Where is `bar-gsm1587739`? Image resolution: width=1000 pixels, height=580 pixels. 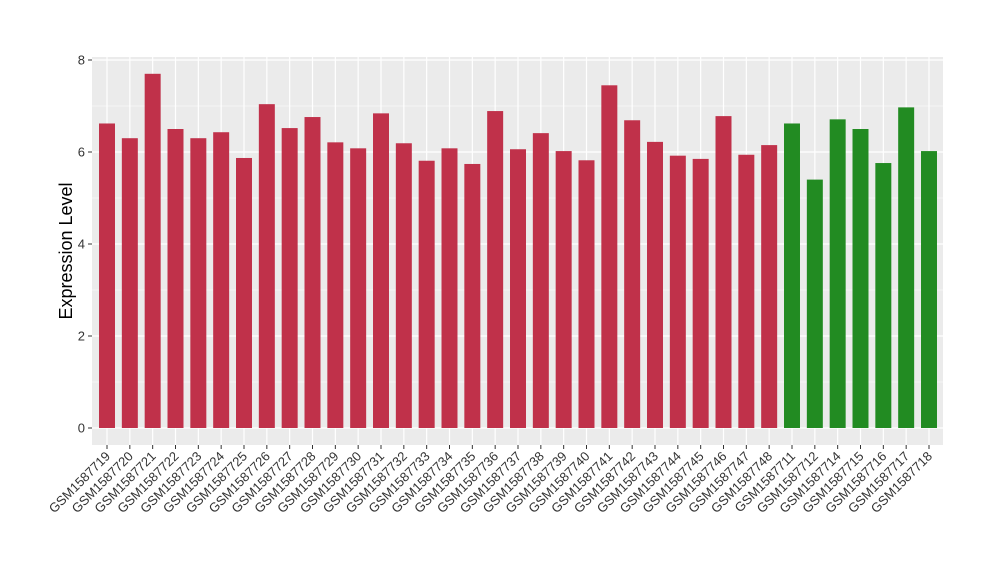
bar-gsm1587739 is located at coordinates (563, 289).